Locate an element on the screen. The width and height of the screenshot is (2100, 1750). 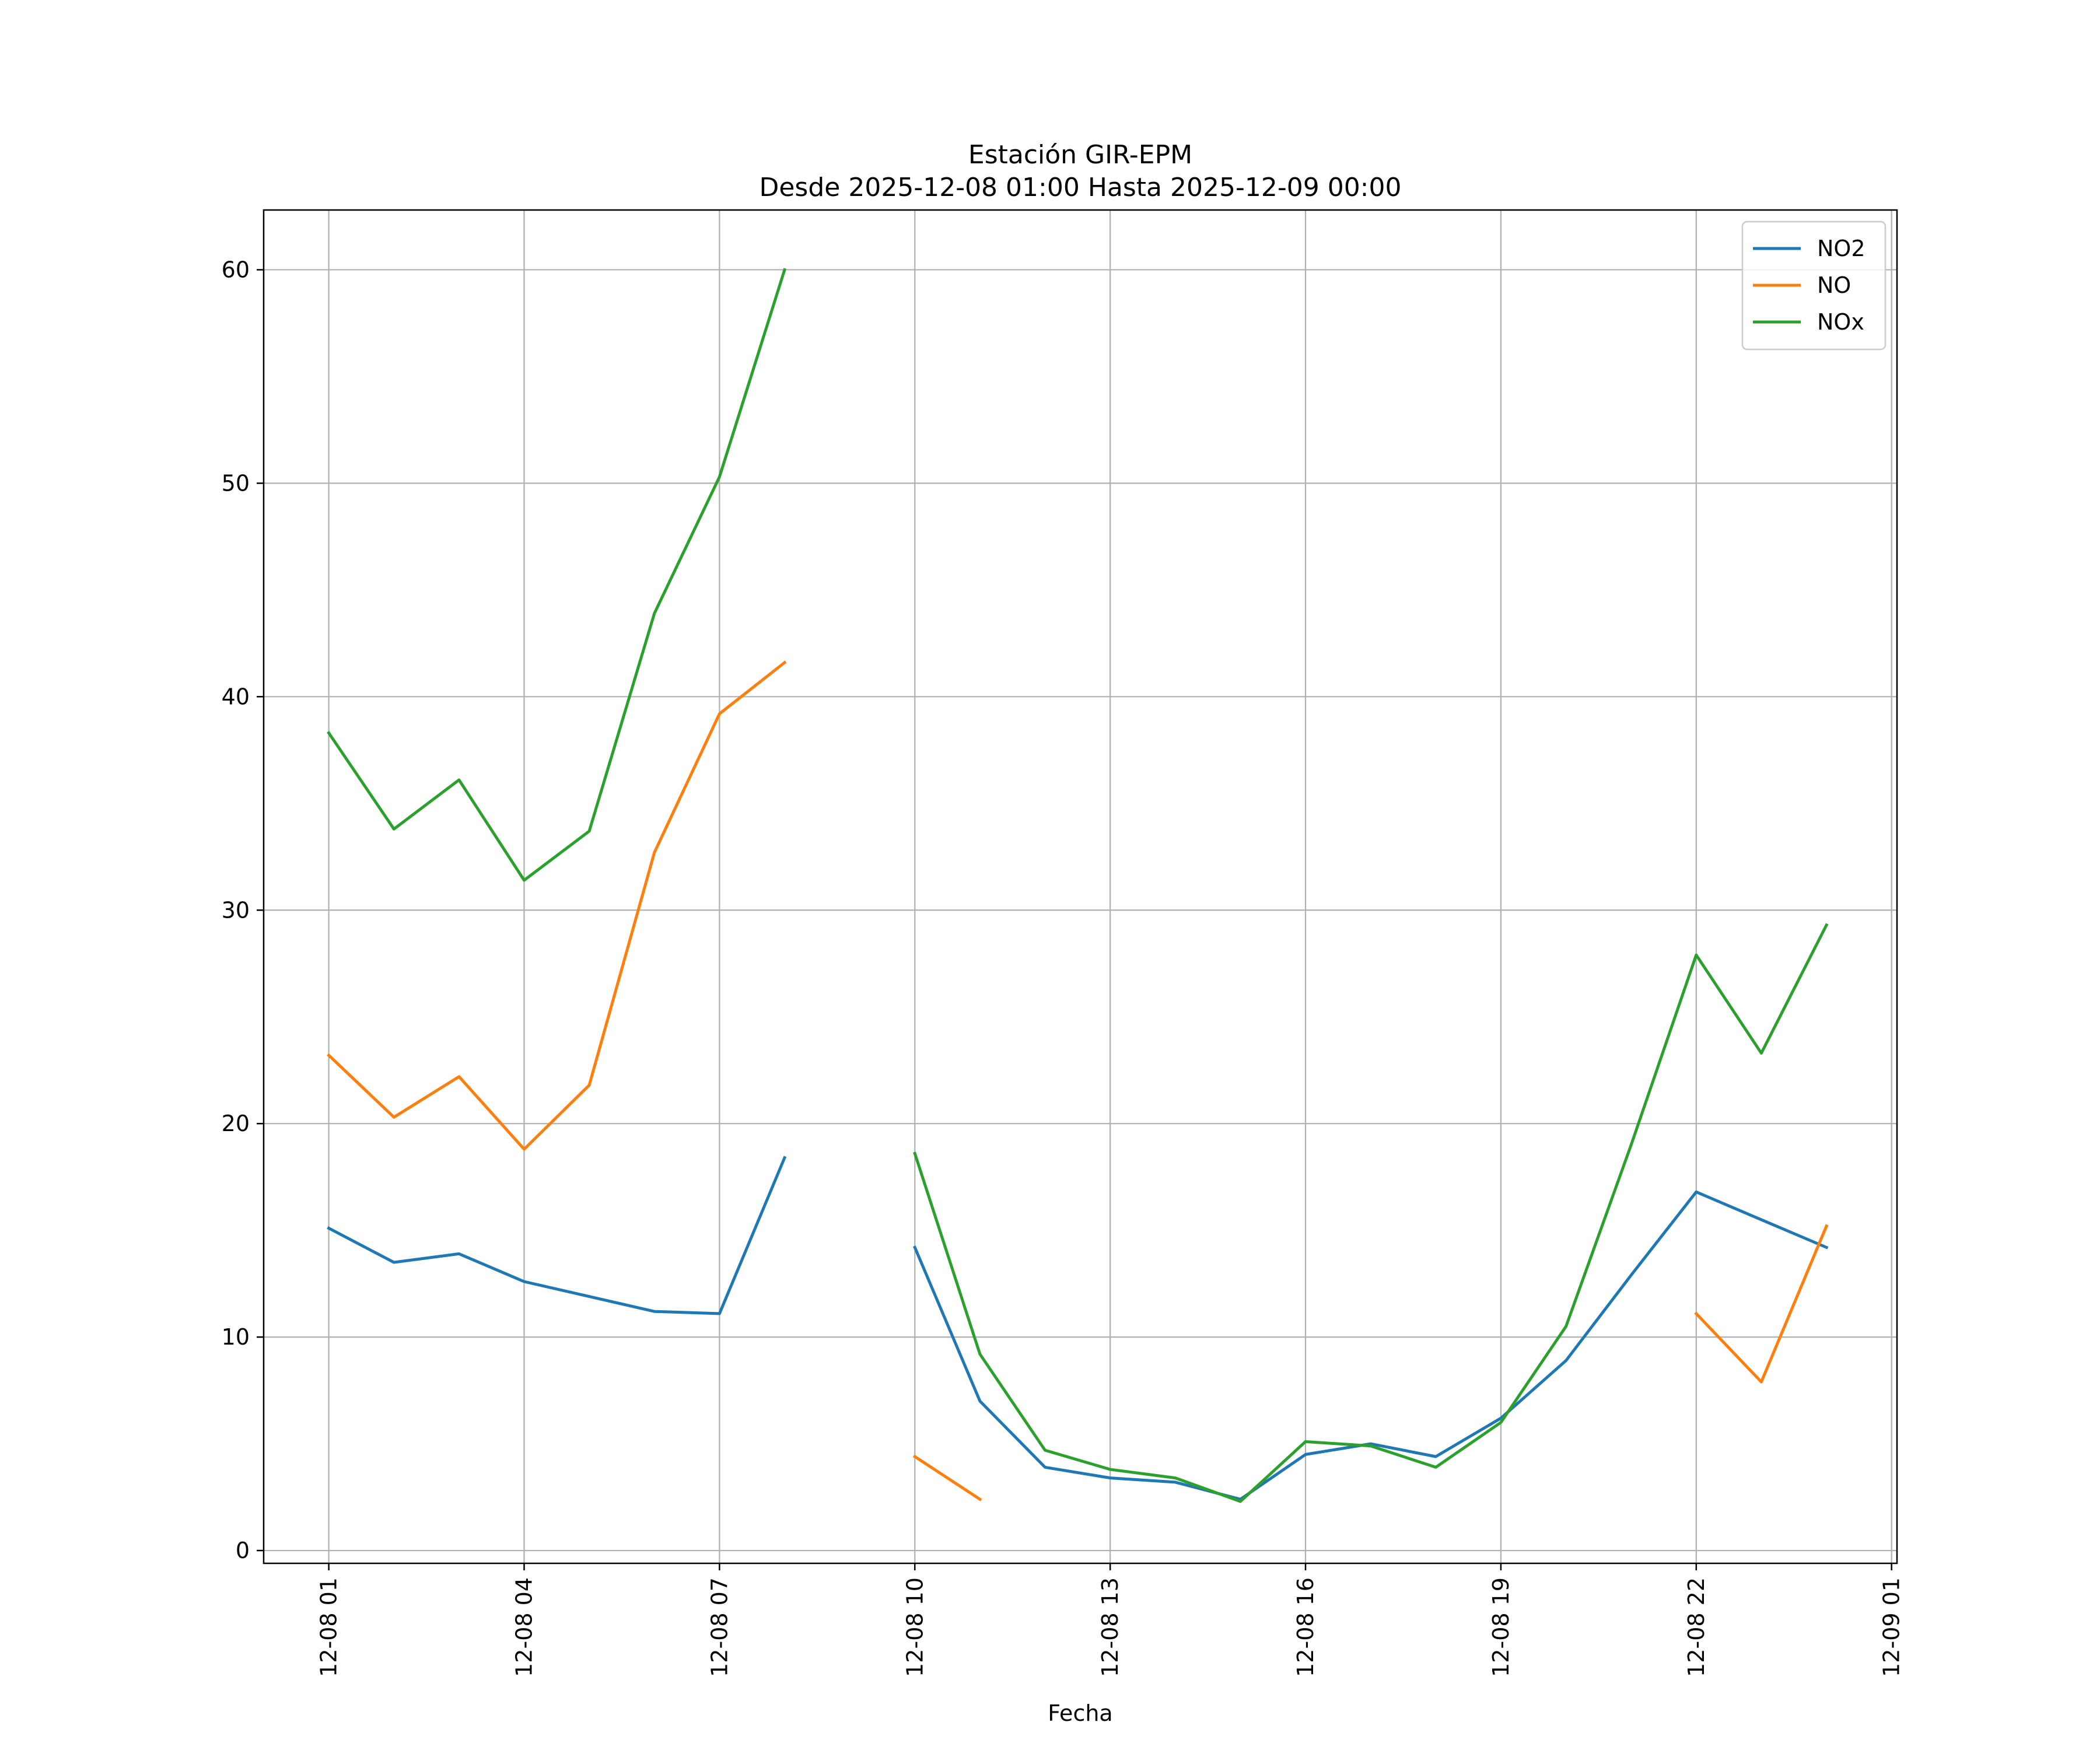
x-tick-label: 12-08 22 is located at coordinates (1696, 1627).